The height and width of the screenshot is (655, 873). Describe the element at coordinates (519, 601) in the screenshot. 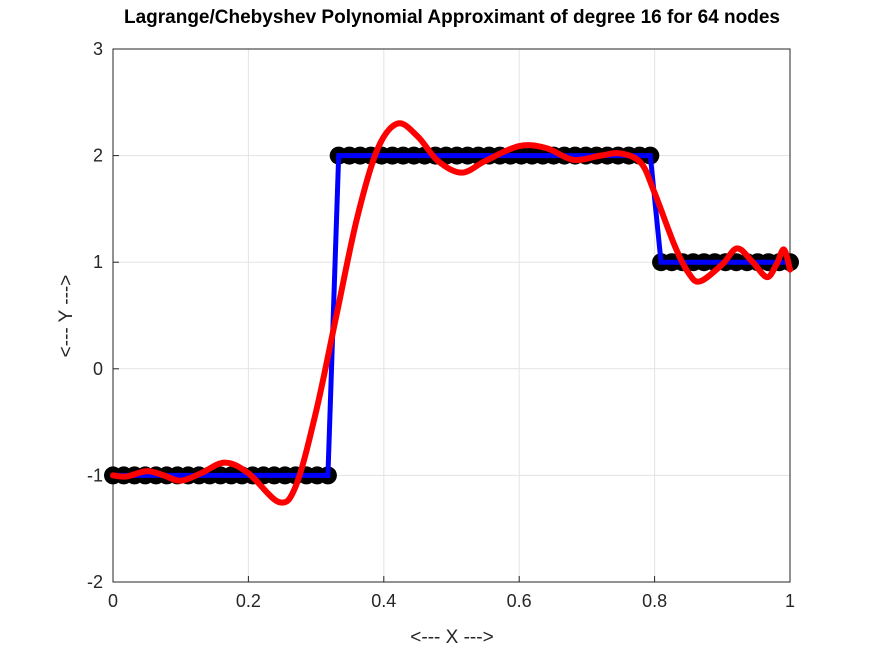

I see `x-tick-label: 0.6` at that location.